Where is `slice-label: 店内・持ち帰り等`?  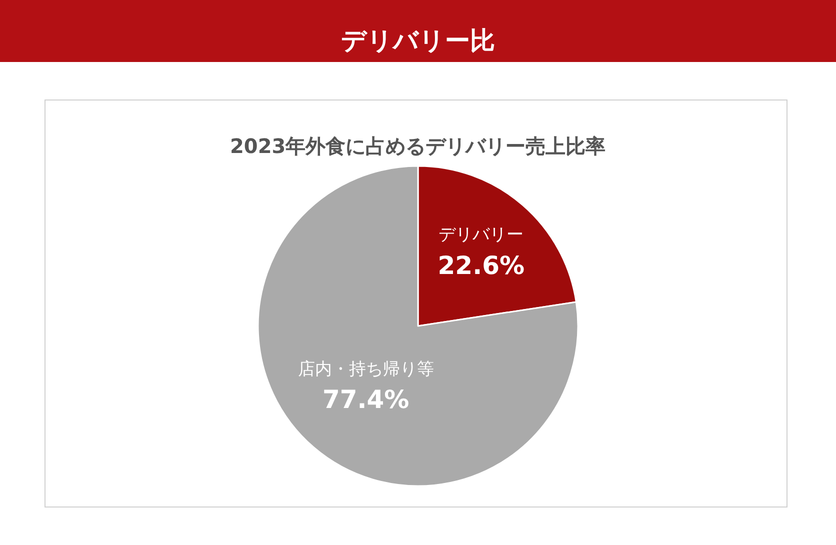
slice-label: 店内・持ち帰り等 is located at coordinates (366, 369).